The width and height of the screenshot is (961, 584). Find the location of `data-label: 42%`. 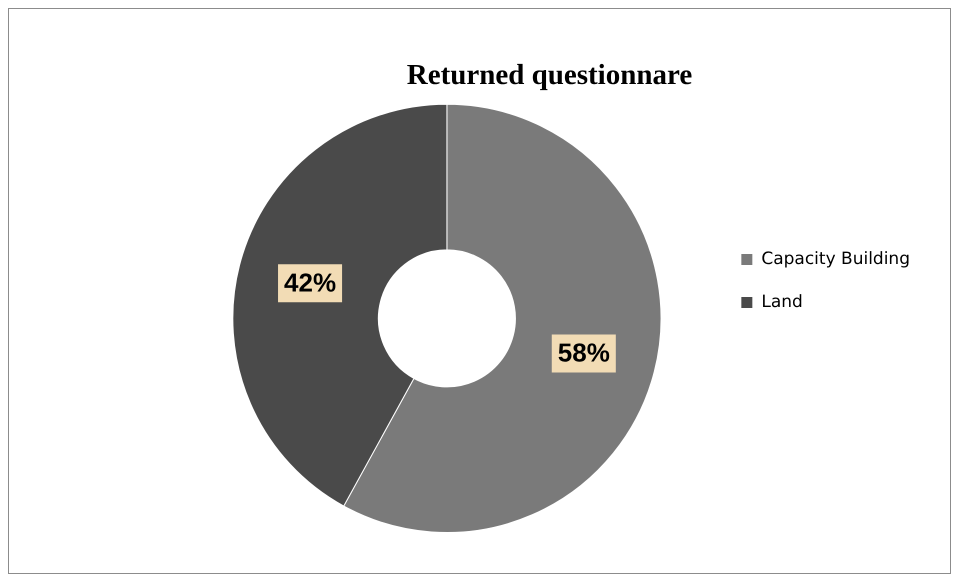

data-label: 42% is located at coordinates (310, 282).